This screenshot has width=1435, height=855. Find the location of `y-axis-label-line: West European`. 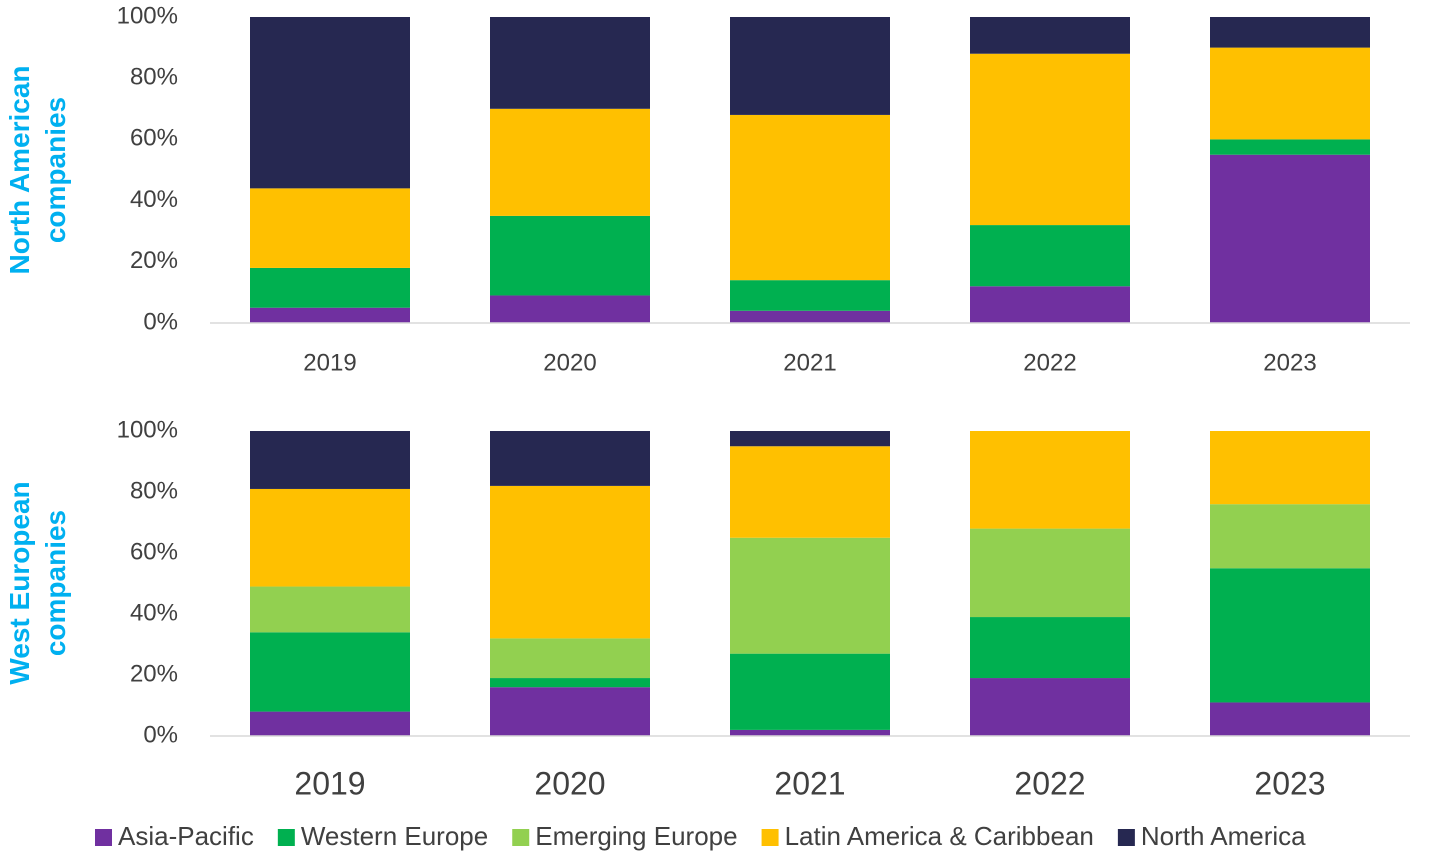

y-axis-label-line: West European is located at coordinates (19, 582).